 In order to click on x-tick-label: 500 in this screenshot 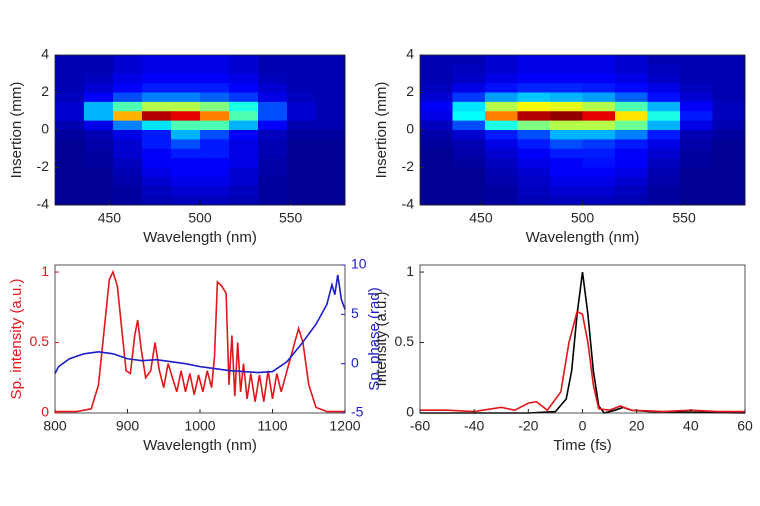, I will do `click(583, 218)`.